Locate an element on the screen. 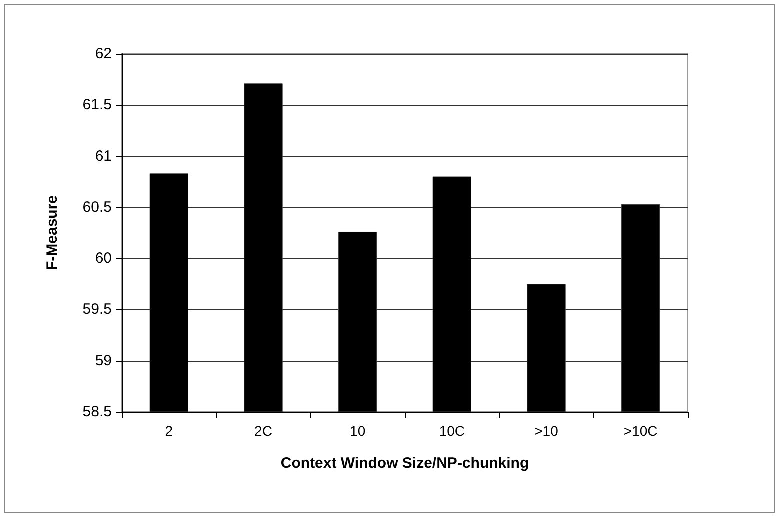  x-tick-label: 10 is located at coordinates (358, 431).